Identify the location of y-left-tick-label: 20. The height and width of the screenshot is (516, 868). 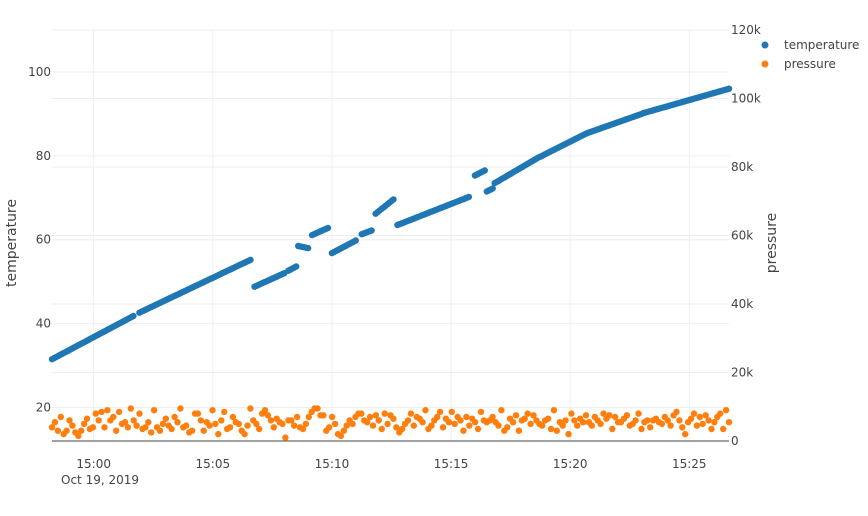
(43, 407).